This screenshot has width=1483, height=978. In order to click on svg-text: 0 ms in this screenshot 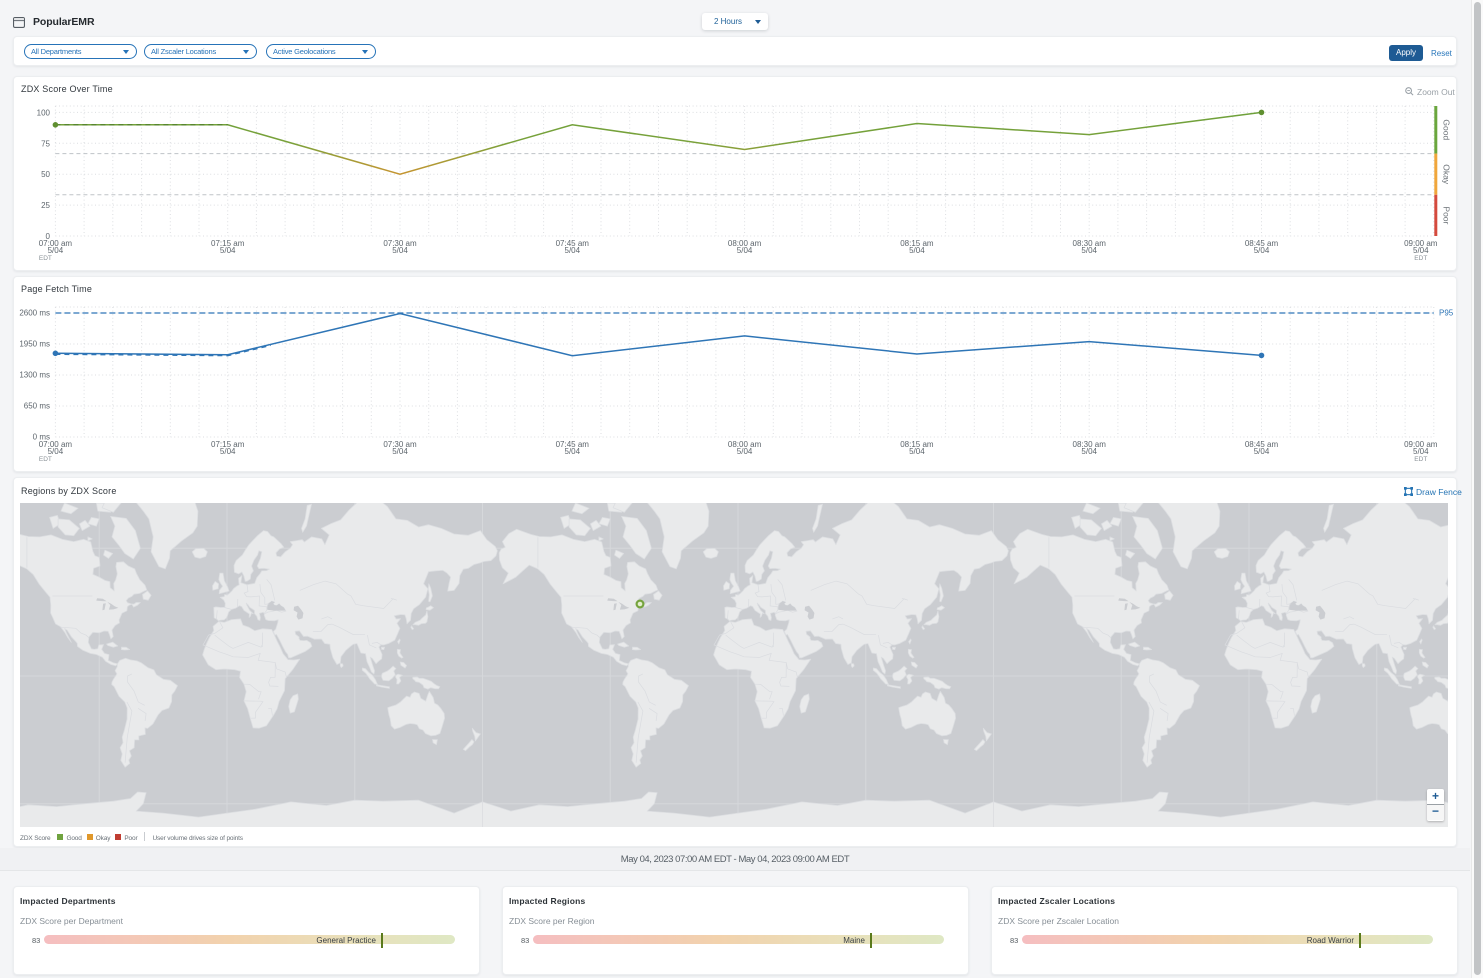, I will do `click(41, 437)`.